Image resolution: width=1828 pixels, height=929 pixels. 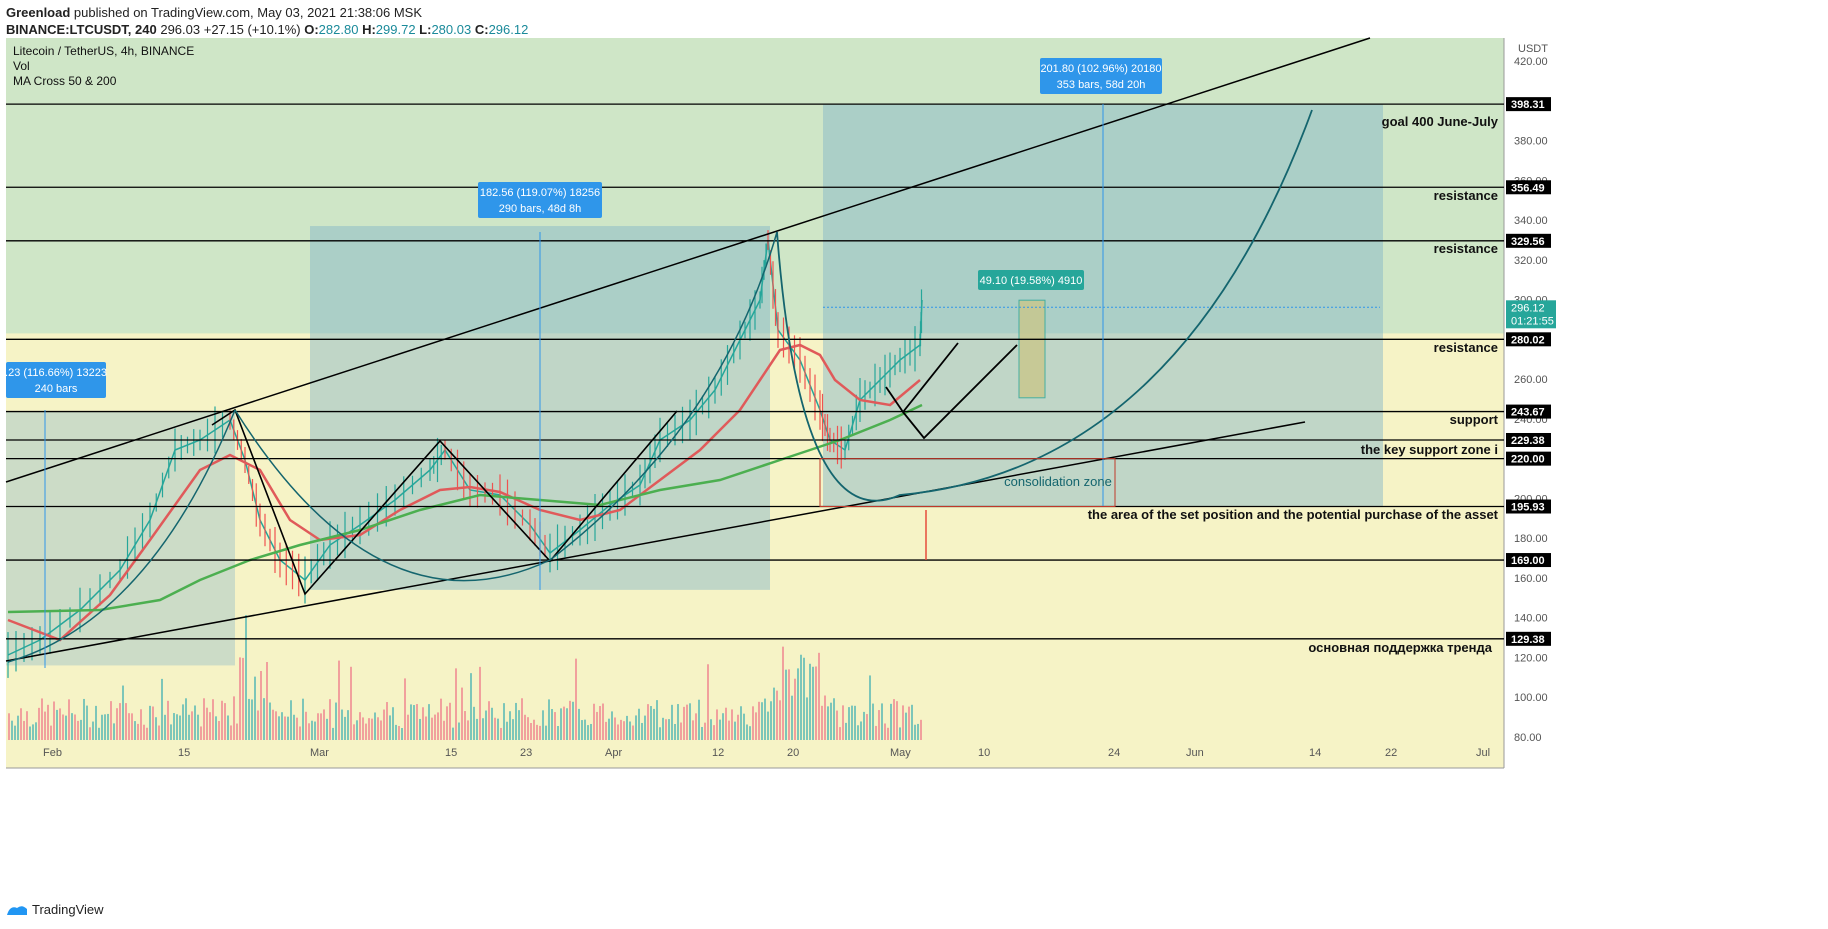 What do you see at coordinates (68, 909) in the screenshot?
I see `footer-brand: TradingView` at bounding box center [68, 909].